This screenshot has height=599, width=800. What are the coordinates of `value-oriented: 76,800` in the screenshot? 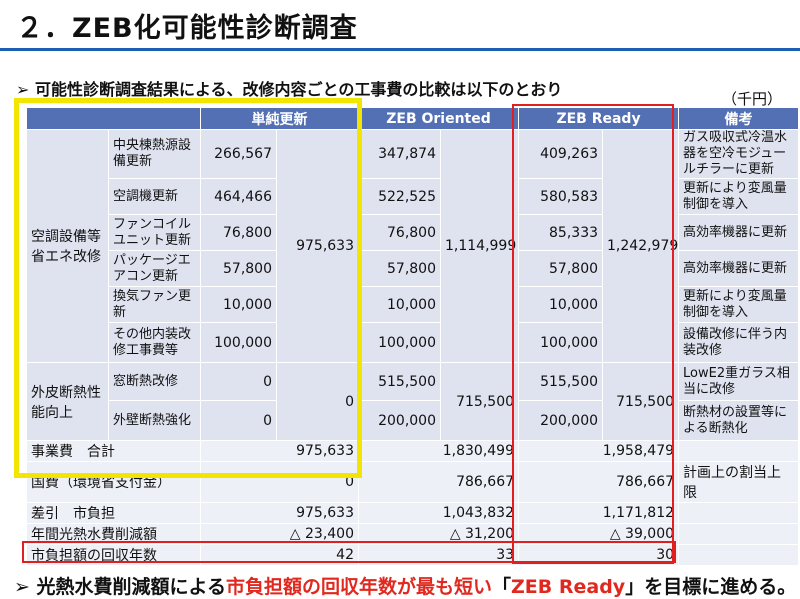 It's located at (399, 232).